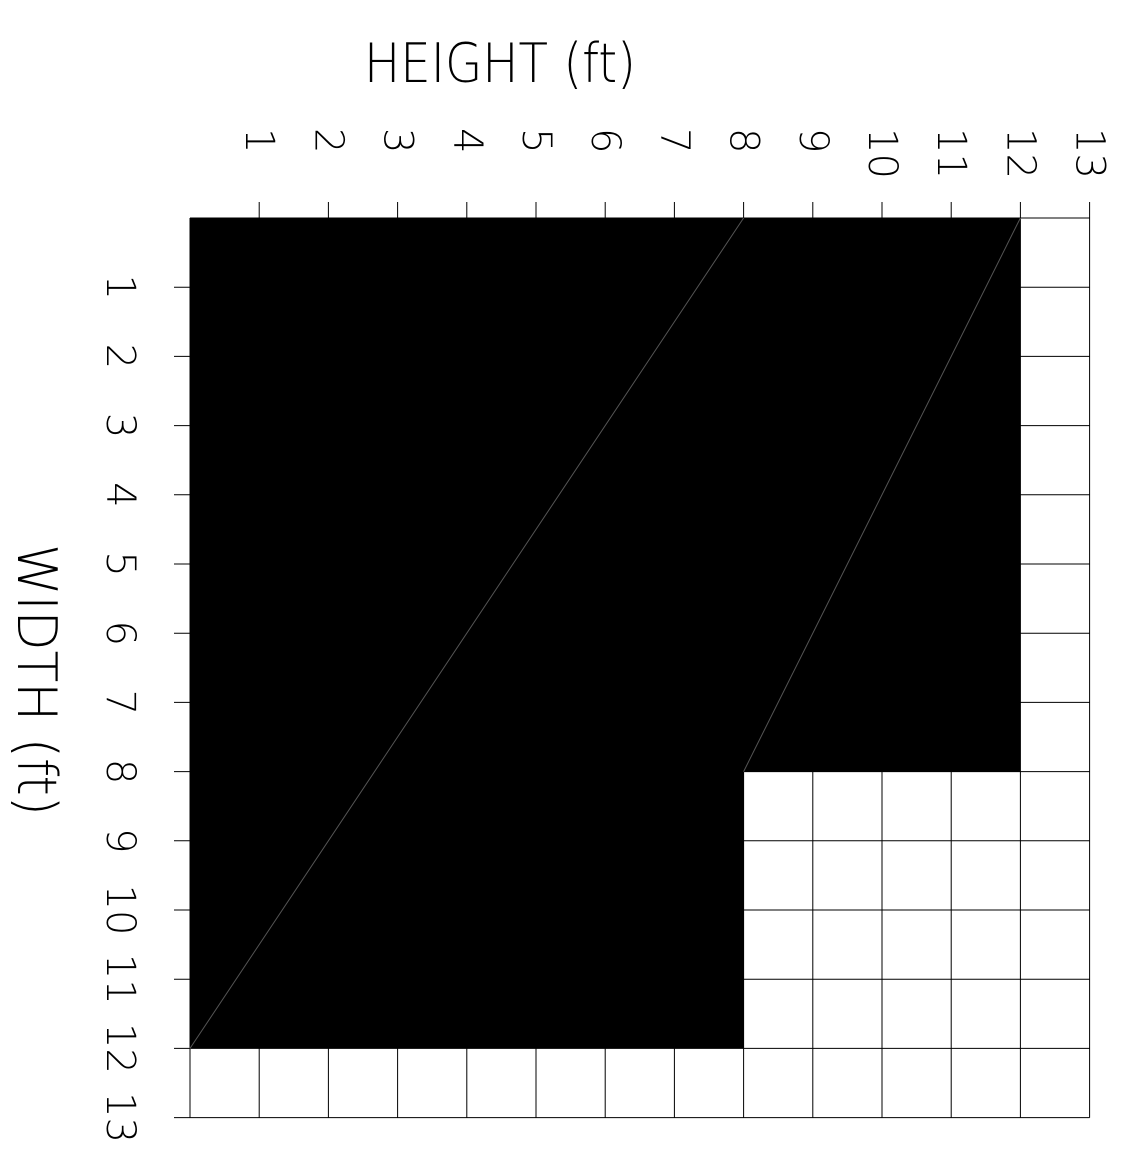 This screenshot has width=1128, height=1150. Describe the element at coordinates (605, 140) in the screenshot. I see `x-tick-label: 6` at that location.